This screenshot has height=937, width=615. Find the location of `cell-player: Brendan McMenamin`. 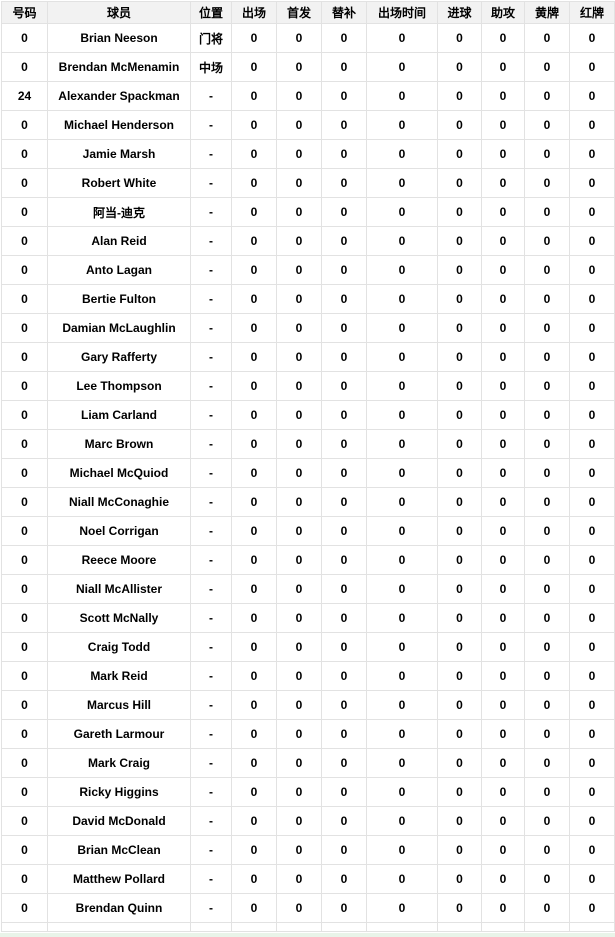

cell-player: Brendan McMenamin is located at coordinates (119, 67).